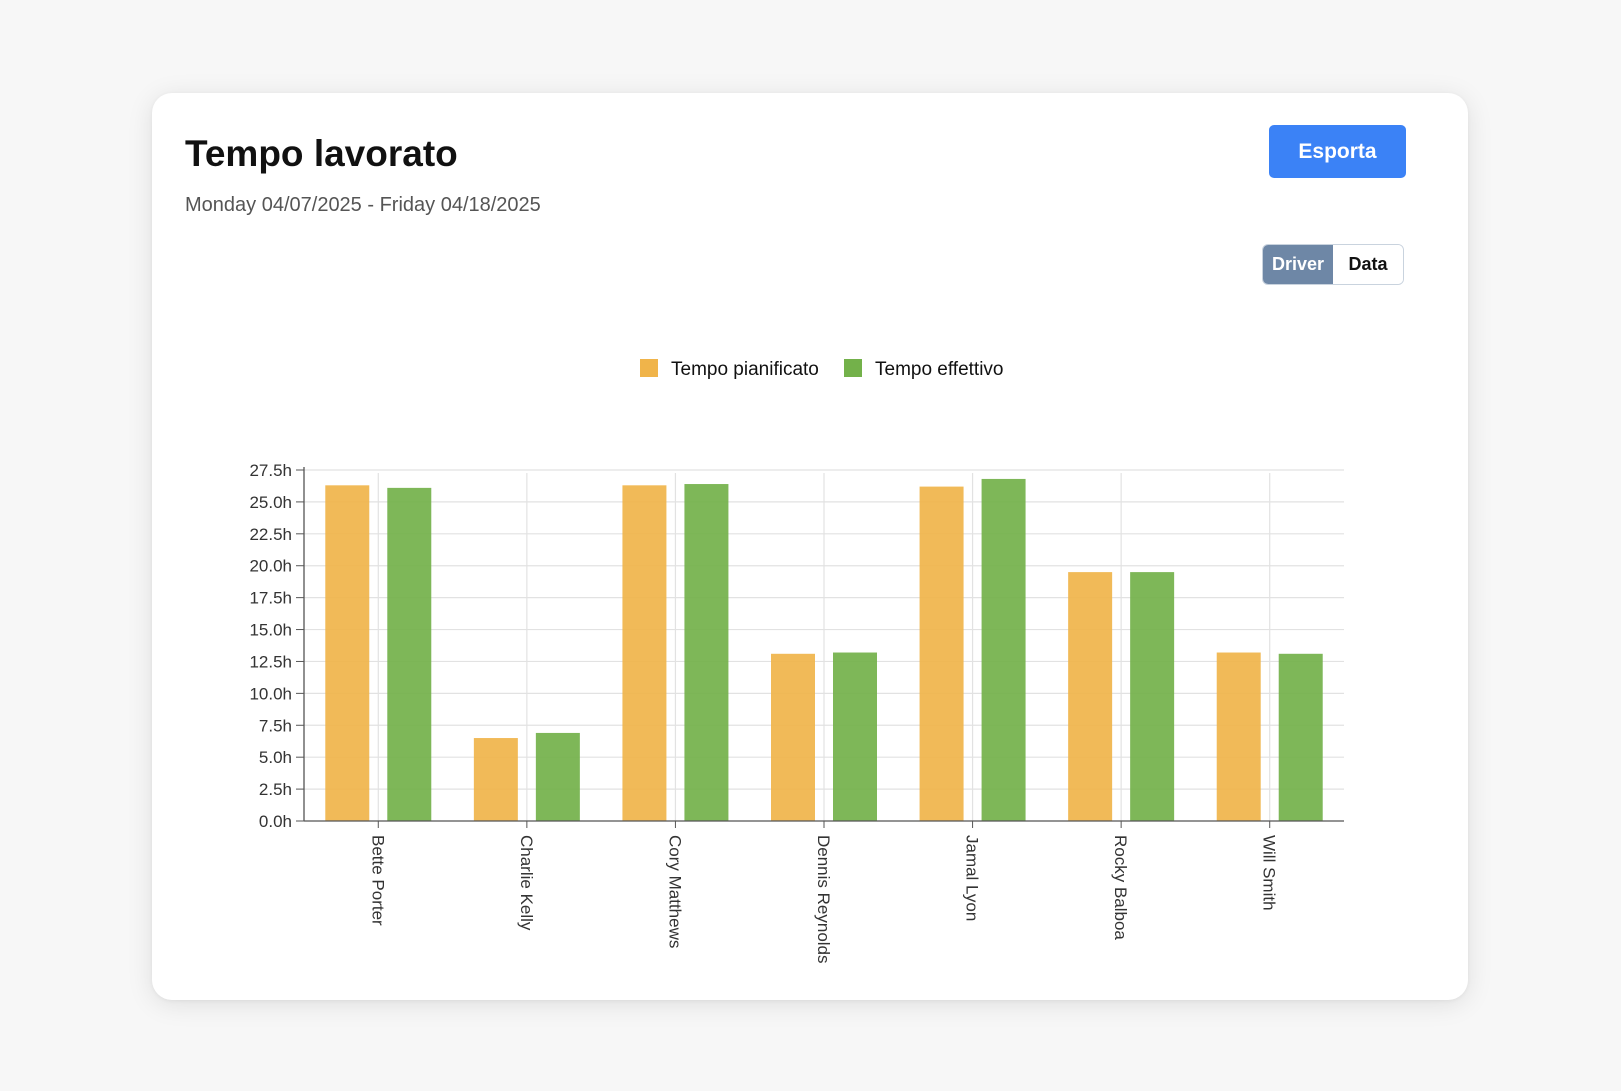 The width and height of the screenshot is (1621, 1091). I want to click on date-range: Monday 04/07/2025 - Friday 04/18/2025, so click(363, 205).